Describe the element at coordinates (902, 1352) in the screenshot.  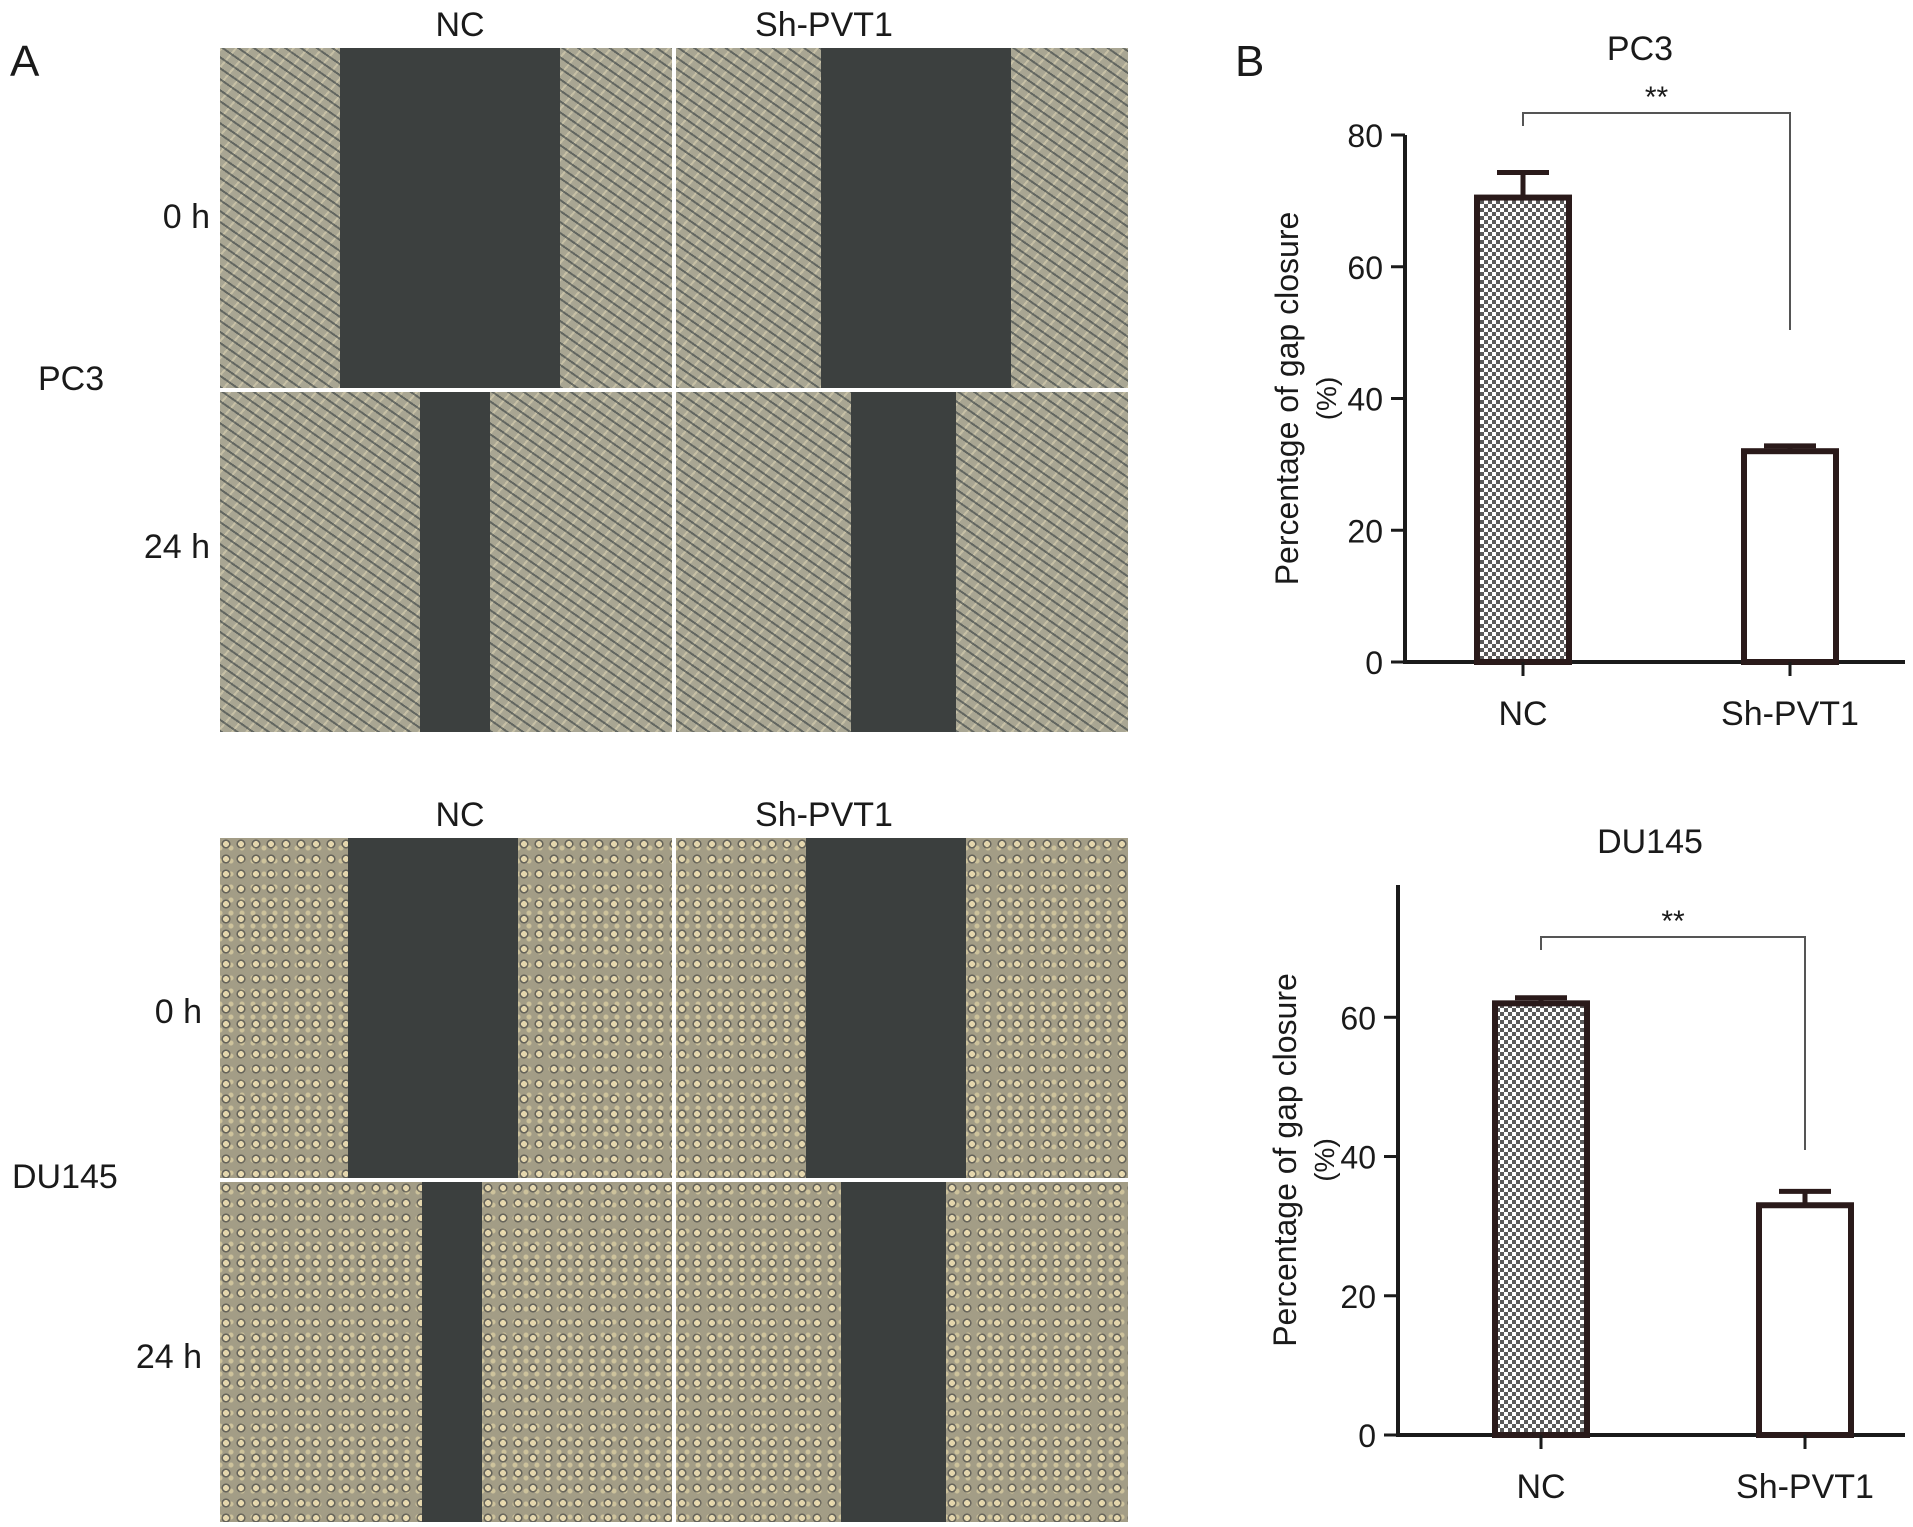
I see `micrograph-du145-sh-pvt1-24h` at that location.